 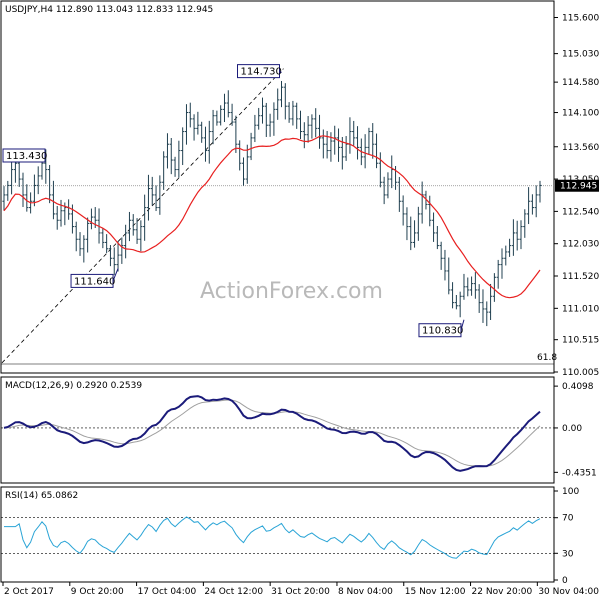 What do you see at coordinates (580, 309) in the screenshot?
I see `price-tick-label: 111.010` at bounding box center [580, 309].